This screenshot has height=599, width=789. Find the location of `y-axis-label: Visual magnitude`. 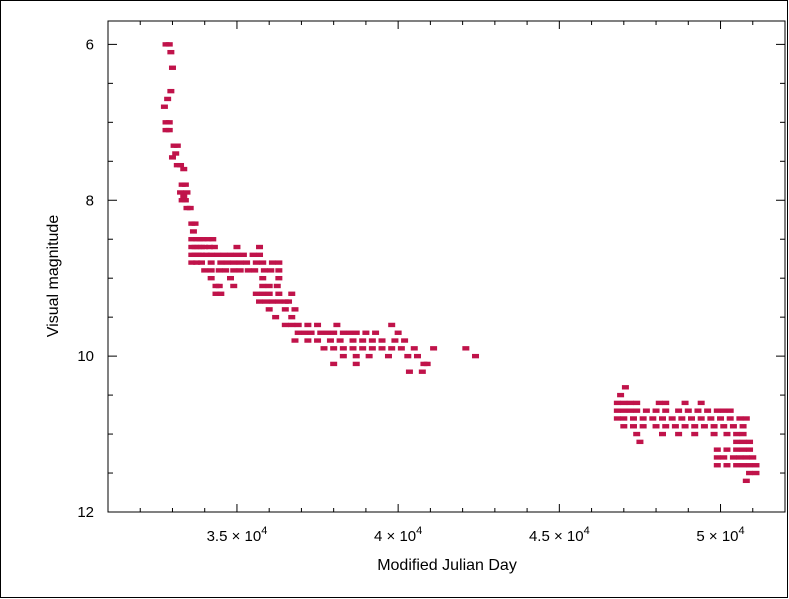

y-axis-label: Visual magnitude is located at coordinates (53, 276).